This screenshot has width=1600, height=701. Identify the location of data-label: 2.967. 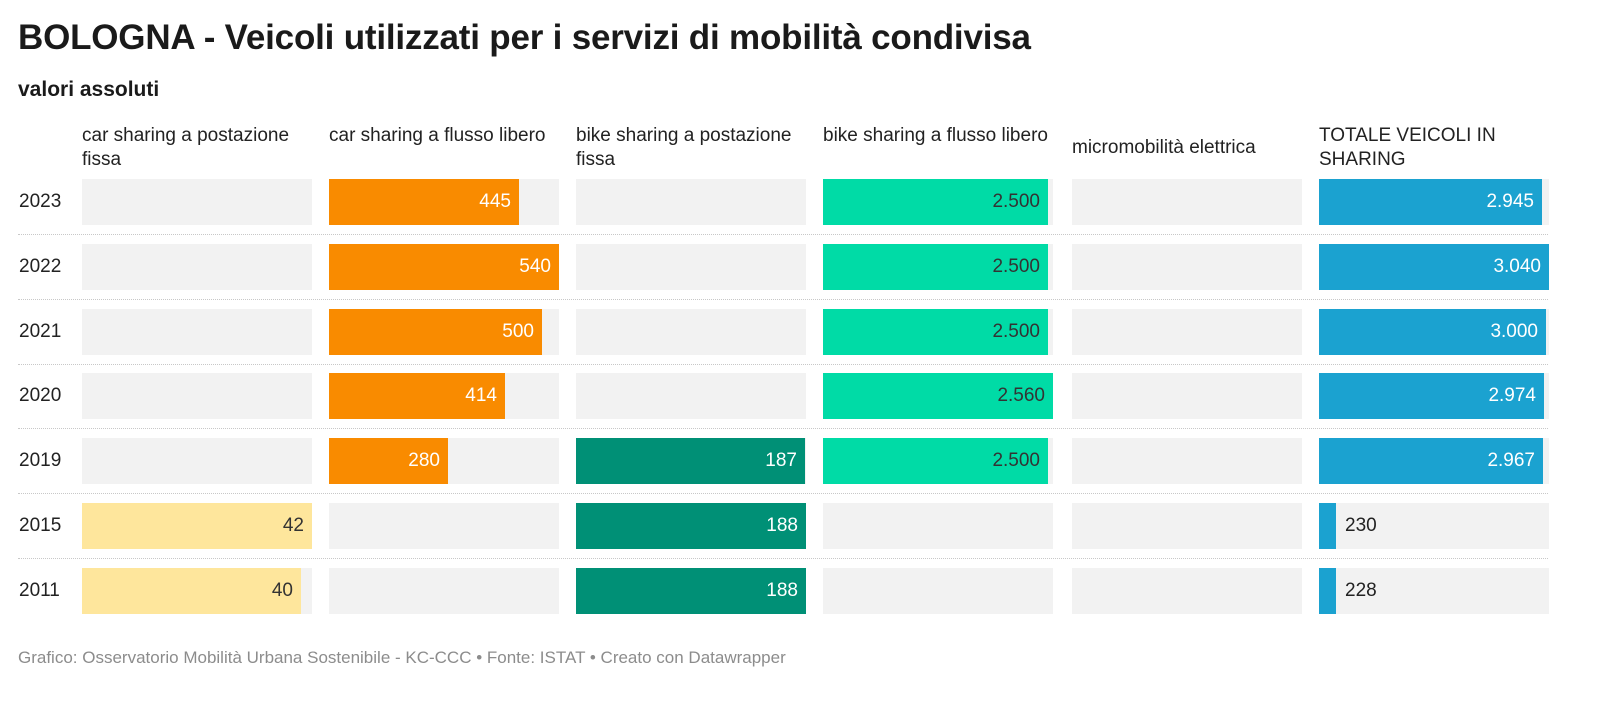
(1511, 461).